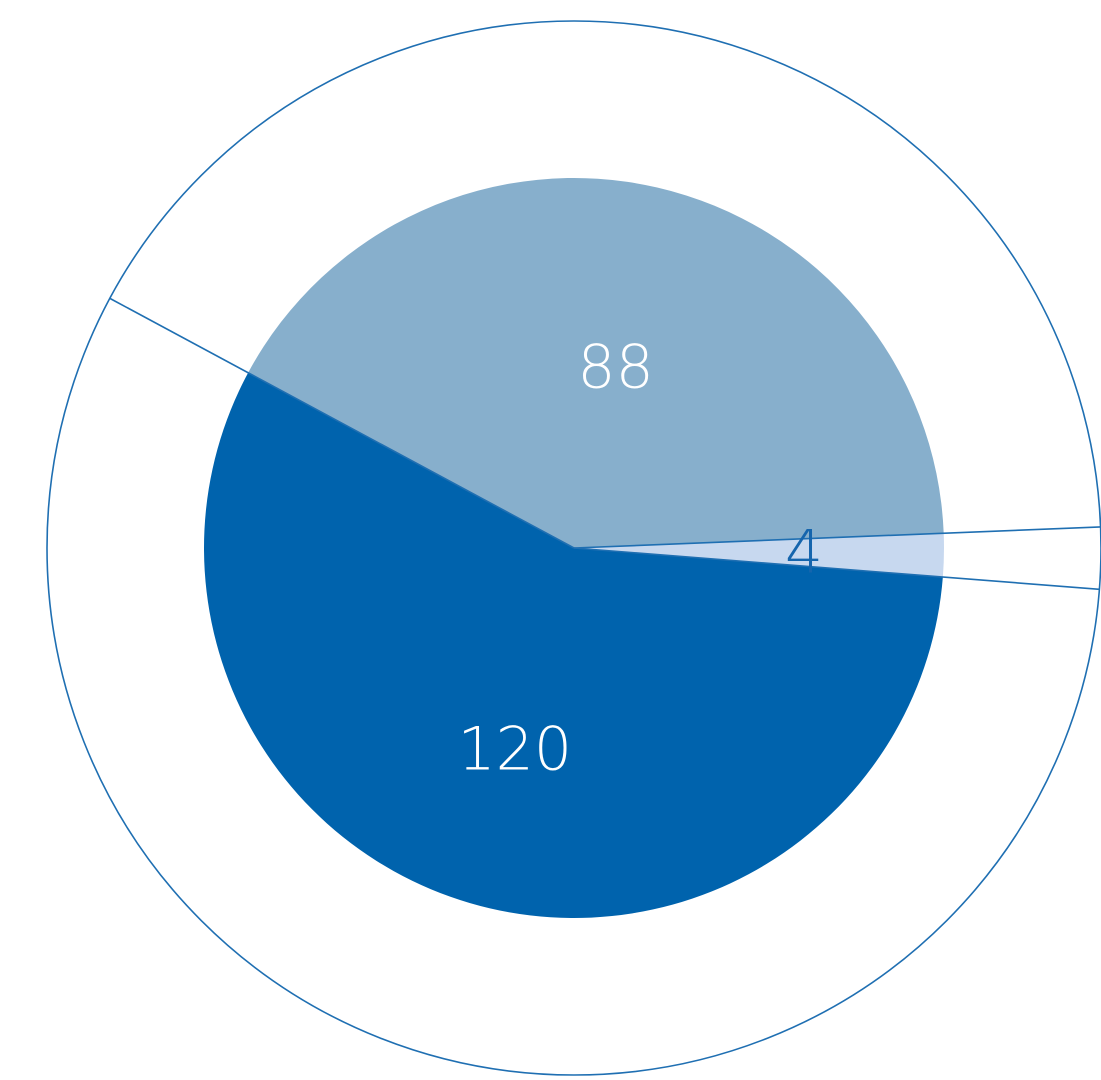  What do you see at coordinates (615, 368) in the screenshot?
I see `slice-value-label-1: 88` at bounding box center [615, 368].